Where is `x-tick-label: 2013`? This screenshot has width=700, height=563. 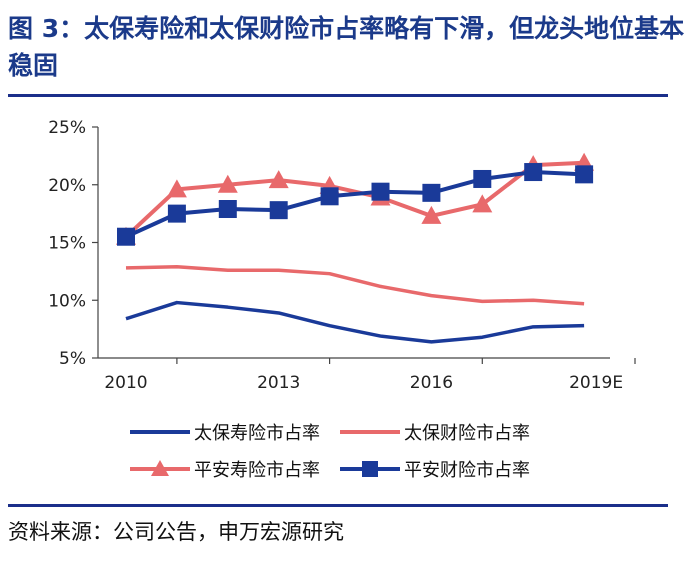
x-tick-label: 2013 is located at coordinates (278, 383).